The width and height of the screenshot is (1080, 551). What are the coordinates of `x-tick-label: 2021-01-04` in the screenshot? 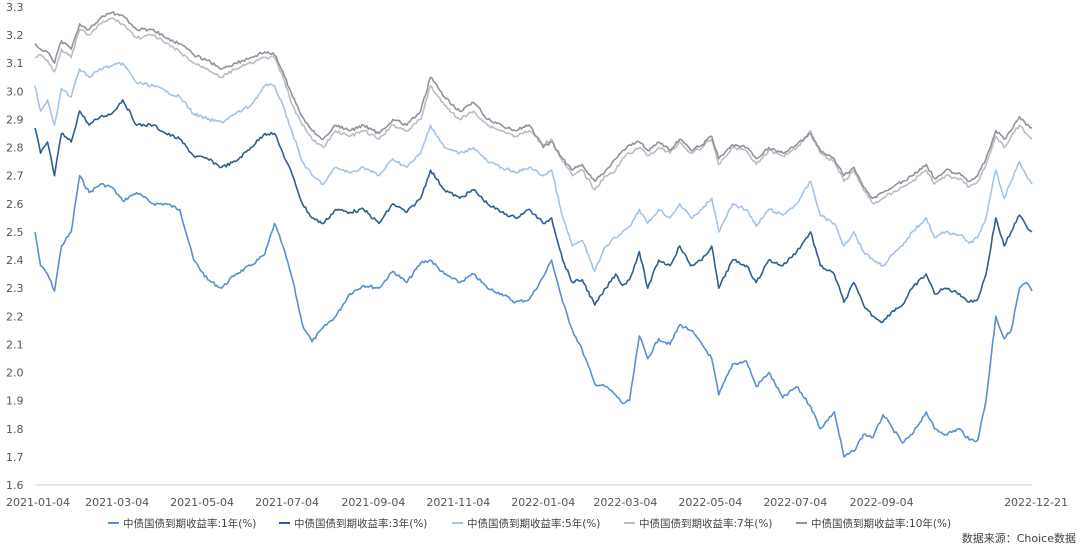 It's located at (38, 502).